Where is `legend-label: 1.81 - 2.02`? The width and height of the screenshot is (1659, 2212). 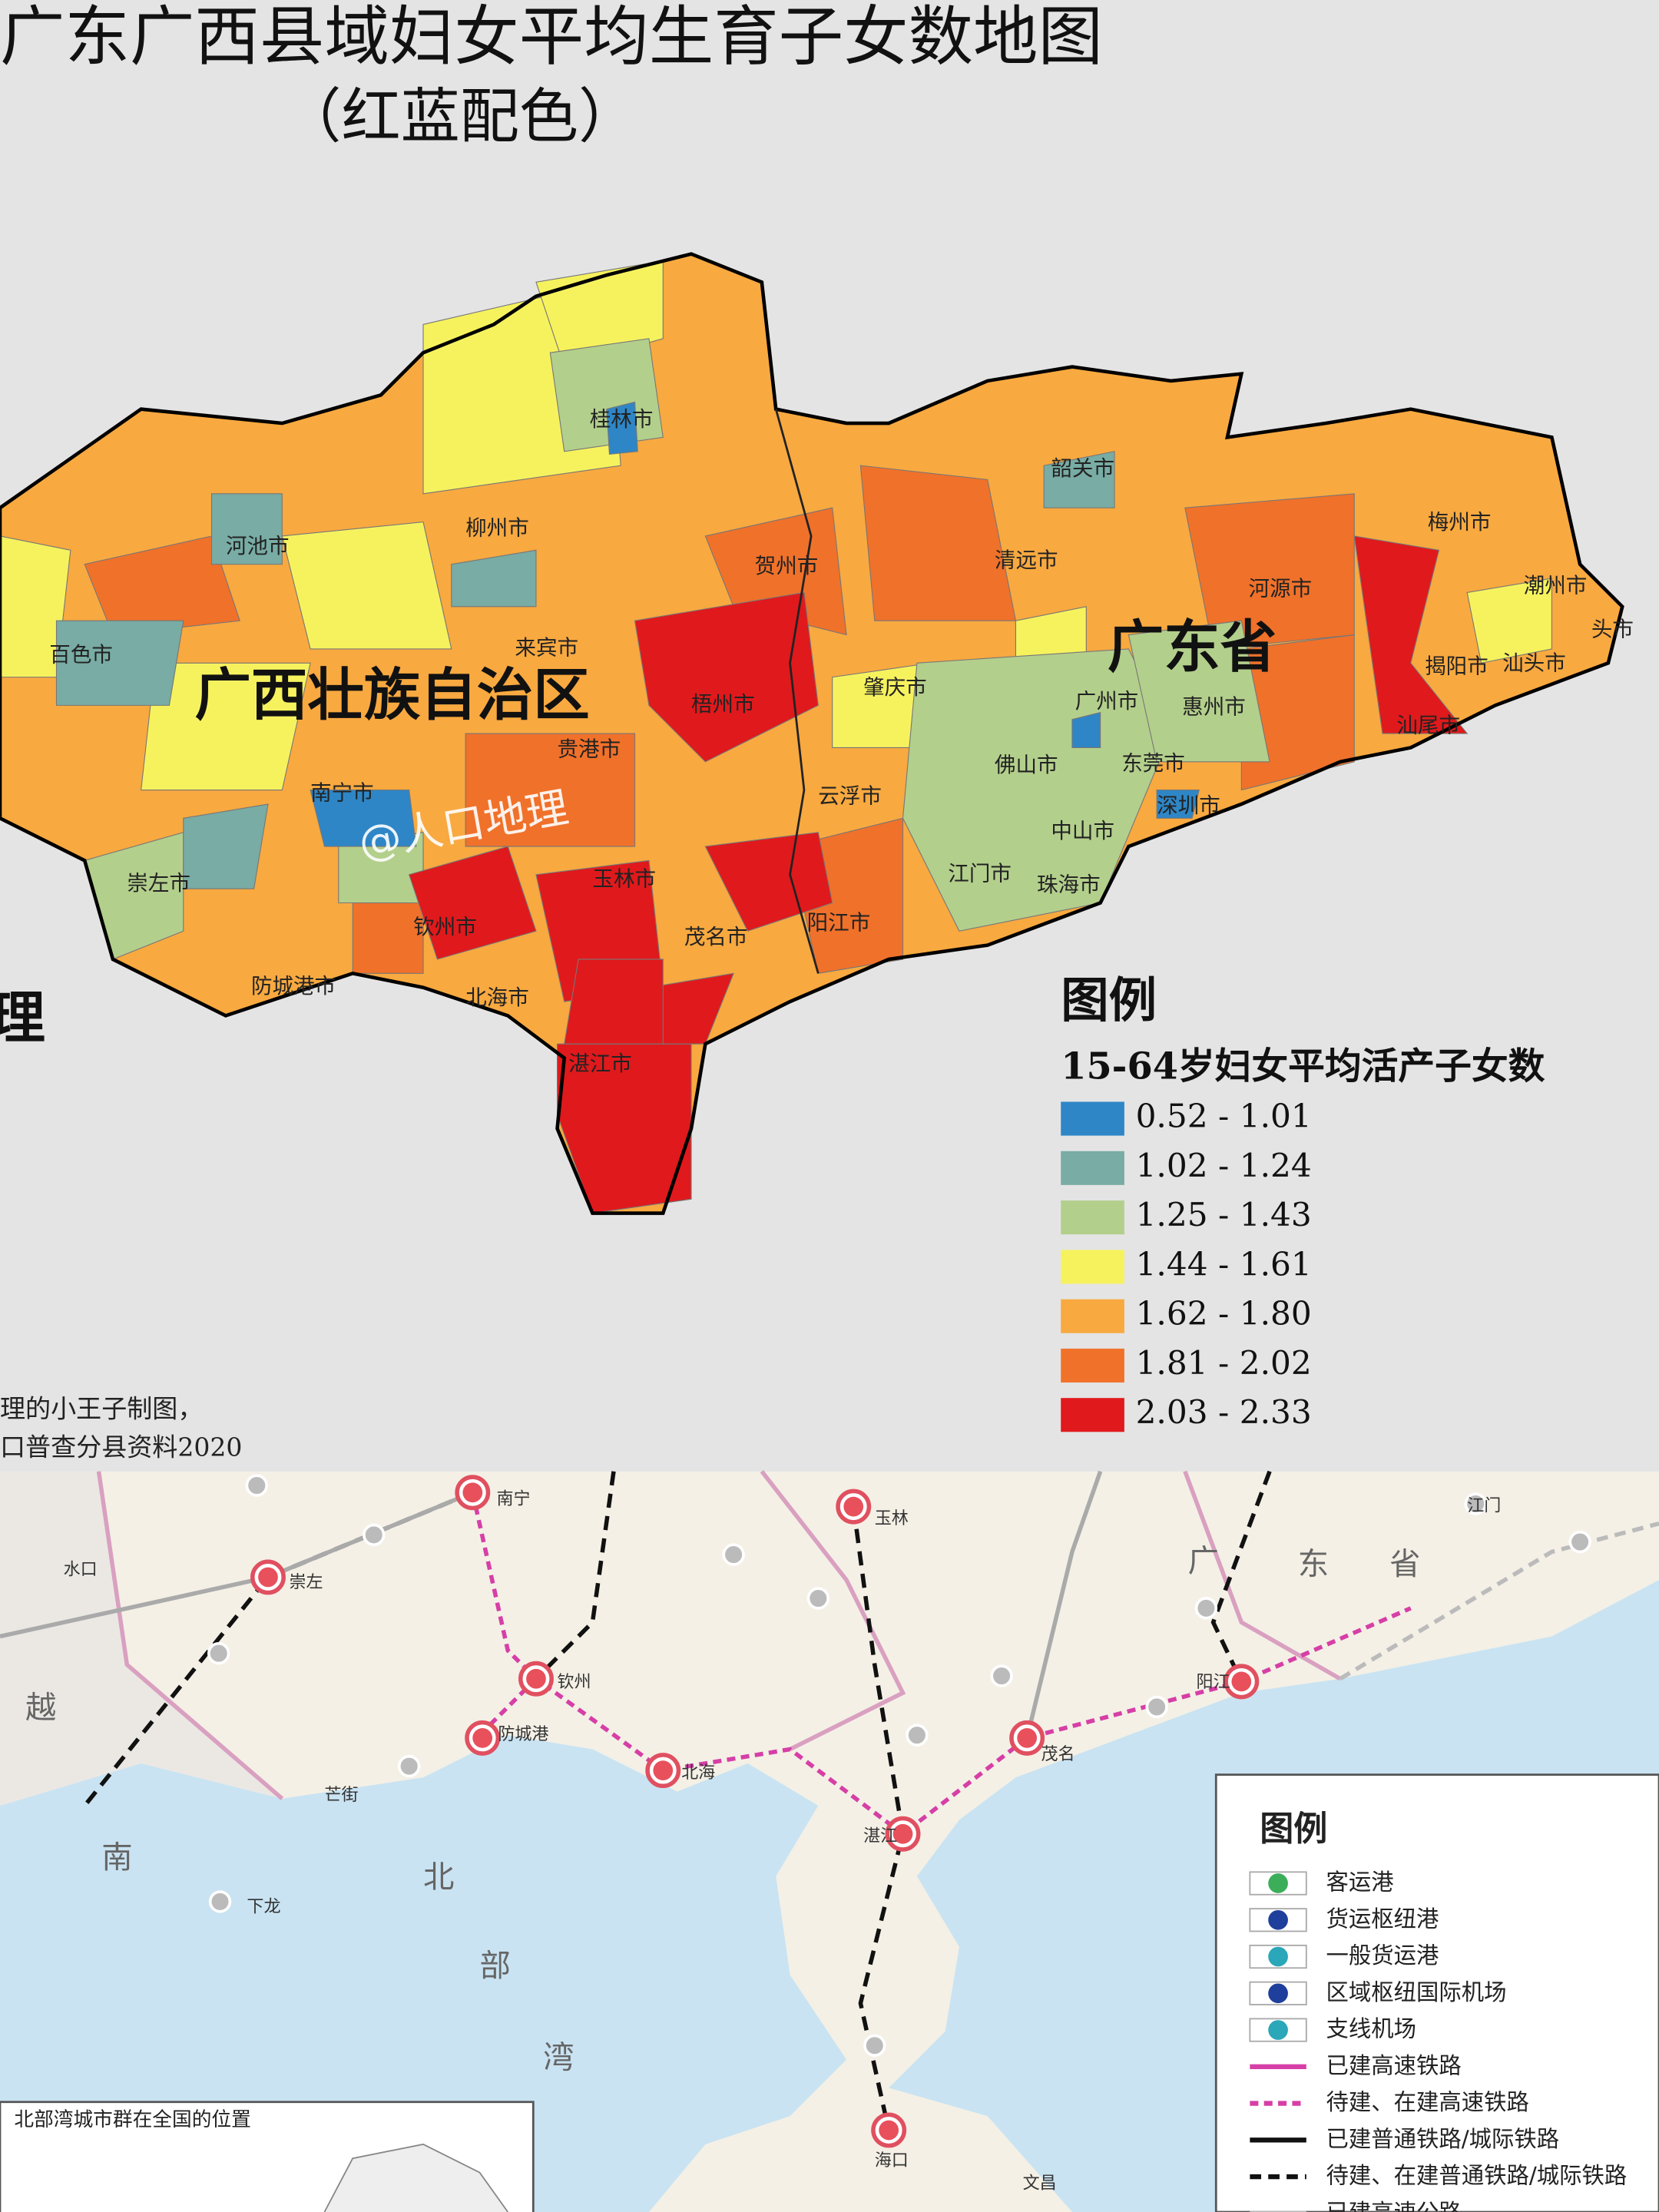 legend-label: 1.81 - 2.02 is located at coordinates (1224, 1363).